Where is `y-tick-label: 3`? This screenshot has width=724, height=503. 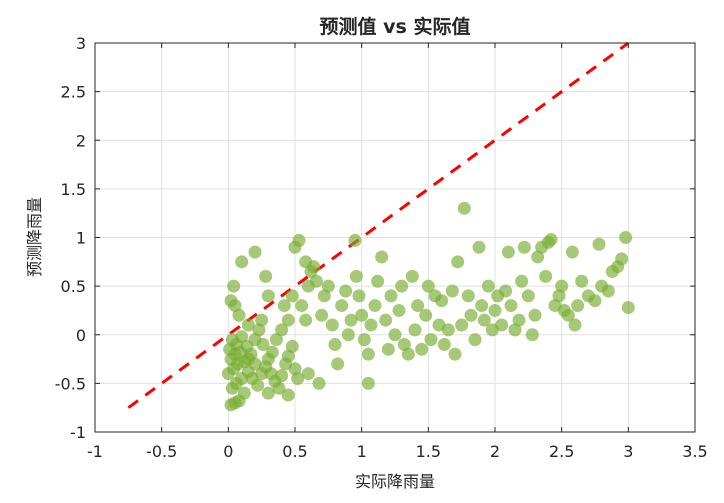
y-tick-label: 3 is located at coordinates (81, 43).